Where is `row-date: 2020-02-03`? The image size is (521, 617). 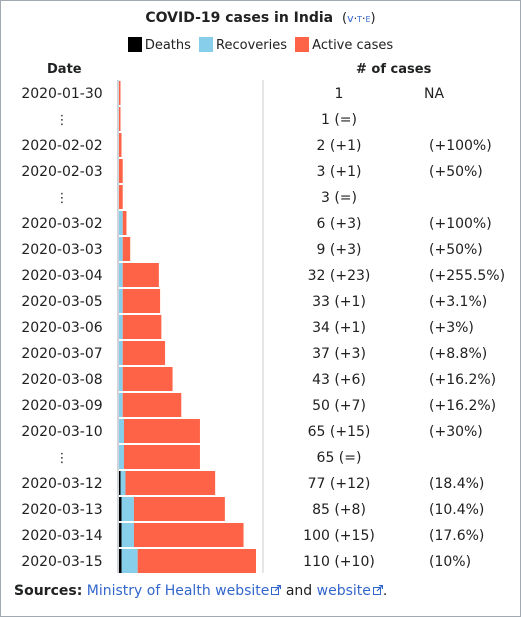
row-date: 2020-02-03 is located at coordinates (61, 172).